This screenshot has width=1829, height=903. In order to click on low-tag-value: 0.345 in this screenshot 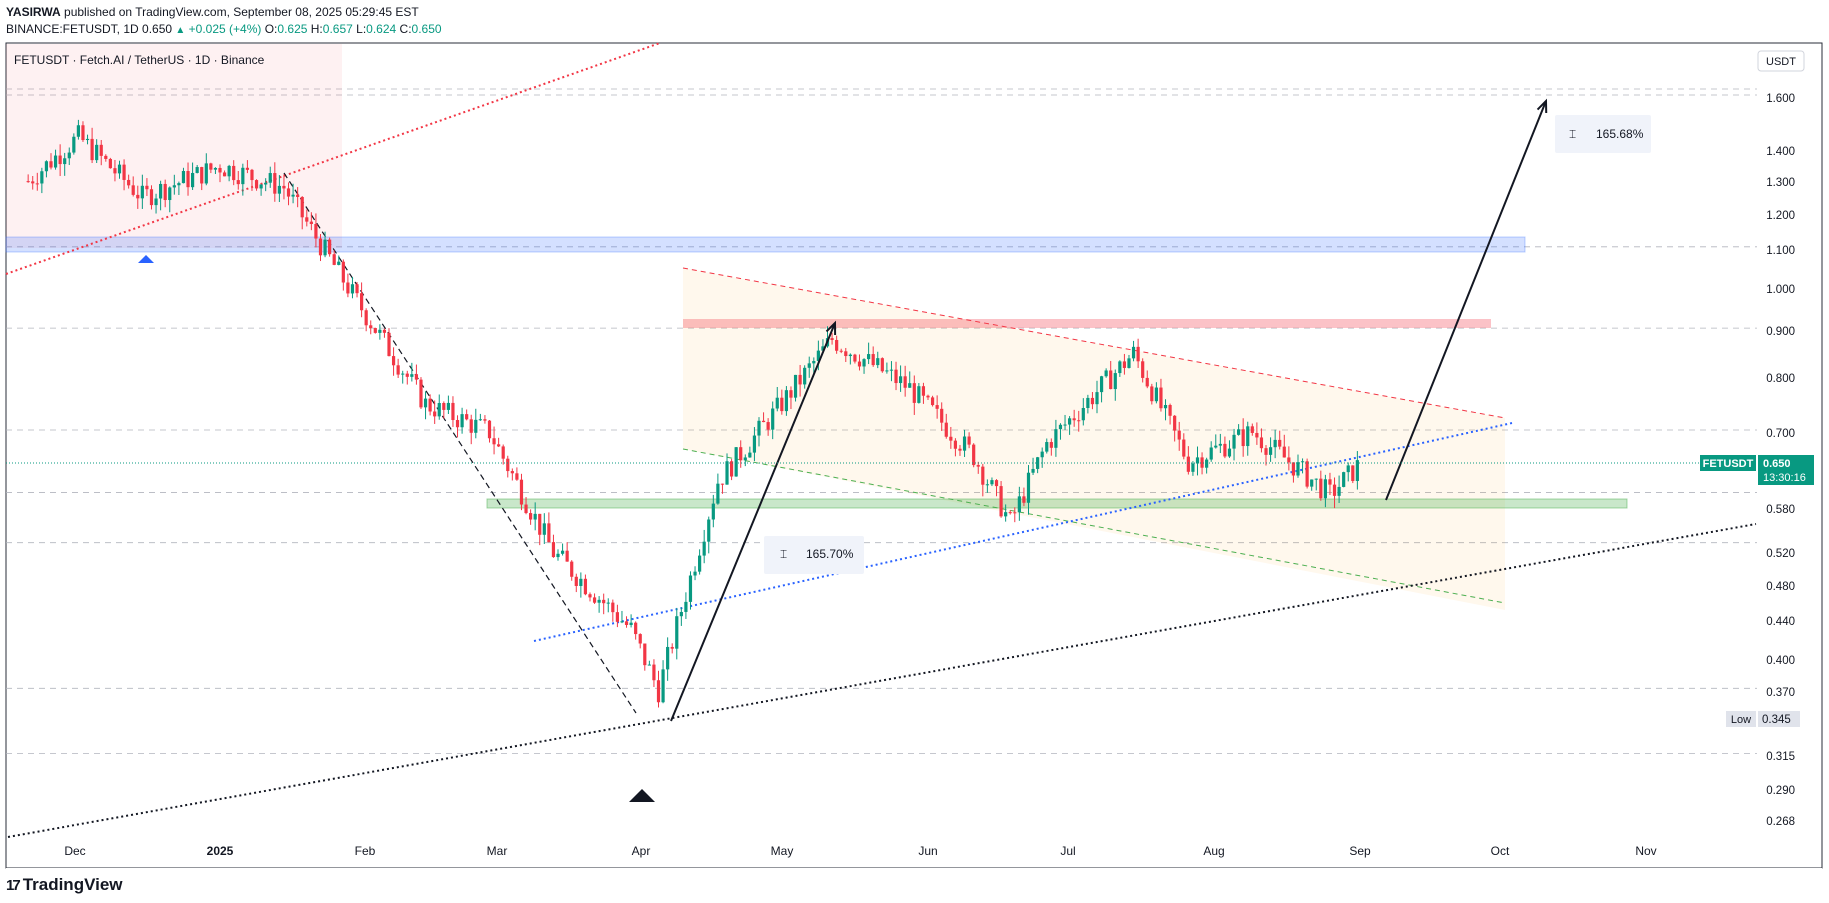, I will do `click(1776, 720)`.